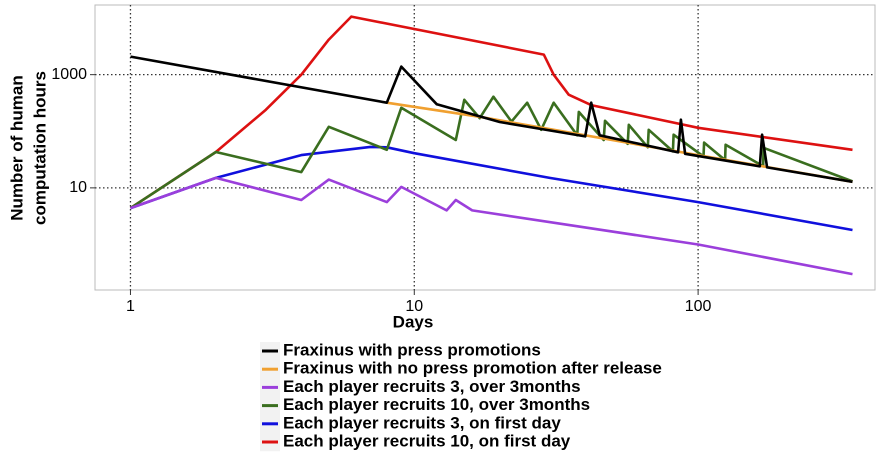  What do you see at coordinates (270, 397) in the screenshot?
I see `legend-key-background` at bounding box center [270, 397].